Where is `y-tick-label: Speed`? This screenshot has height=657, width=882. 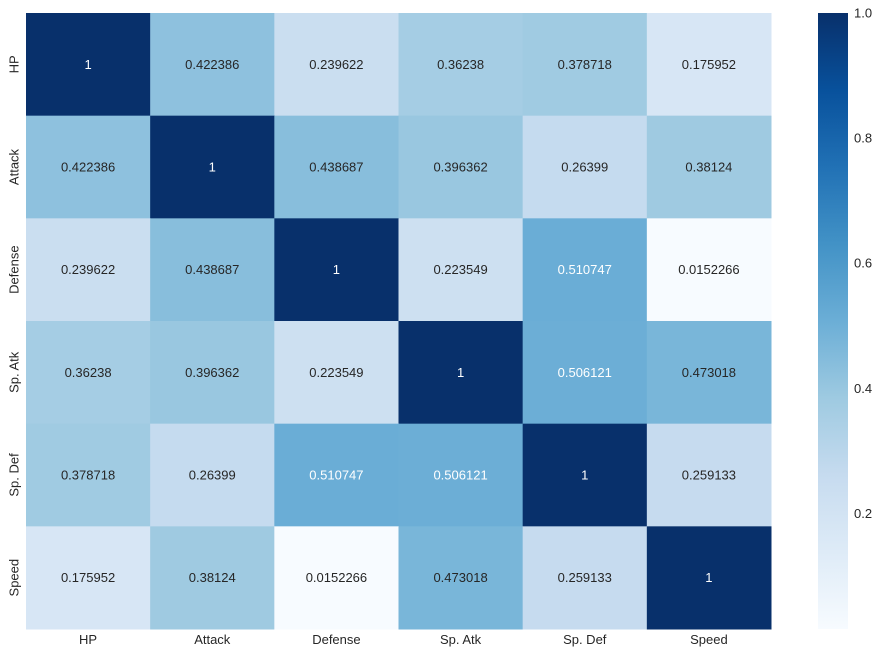 y-tick-label: Speed is located at coordinates (14, 578).